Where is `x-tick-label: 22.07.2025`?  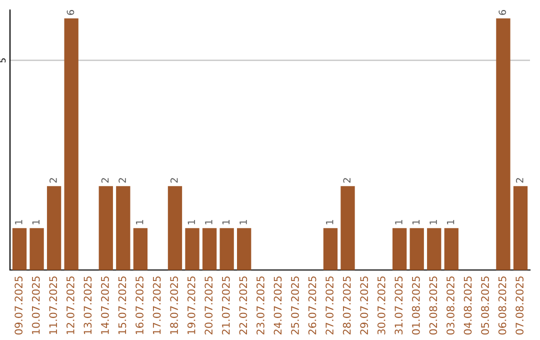 x-tick-label: 22.07.2025 is located at coordinates (243, 305).